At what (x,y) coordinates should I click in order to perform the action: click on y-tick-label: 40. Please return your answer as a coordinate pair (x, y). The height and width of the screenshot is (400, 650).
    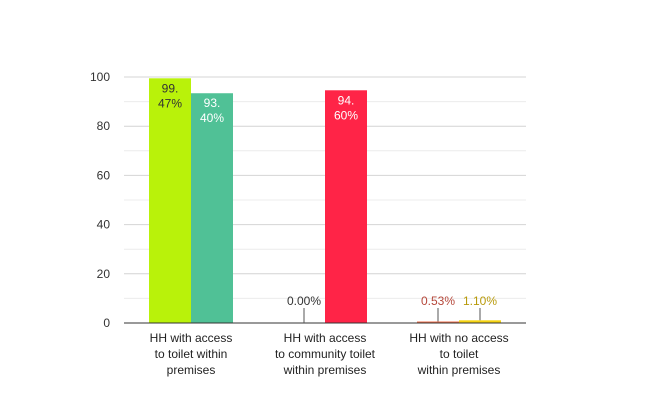
    Looking at the image, I should click on (104, 225).